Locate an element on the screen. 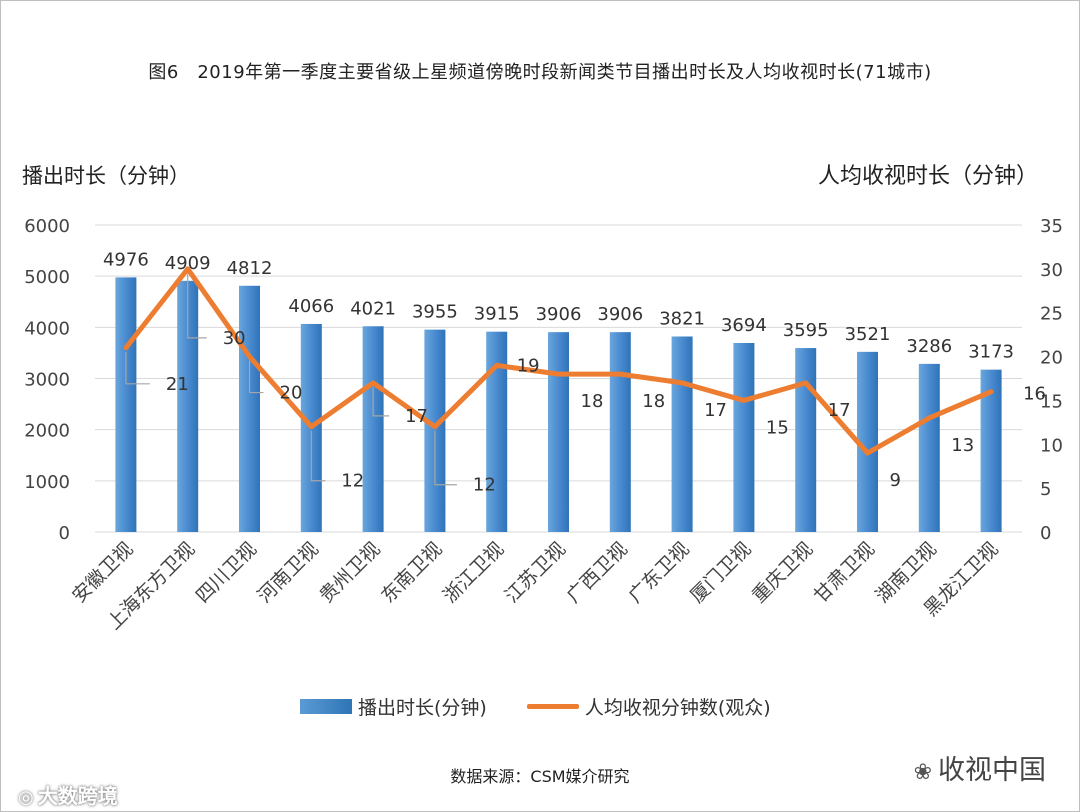 The width and height of the screenshot is (1080, 812). legend-item-bar: 播出时长(分钟) is located at coordinates (393, 706).